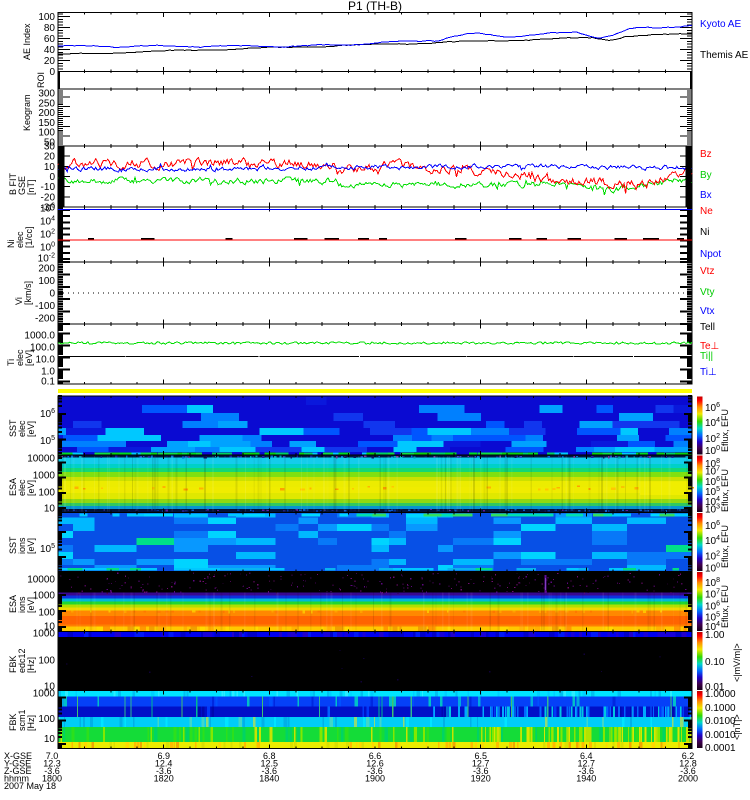 The image size is (750, 800). What do you see at coordinates (720, 748) in the screenshot?
I see `svg-text: 0.0001` at bounding box center [720, 748].